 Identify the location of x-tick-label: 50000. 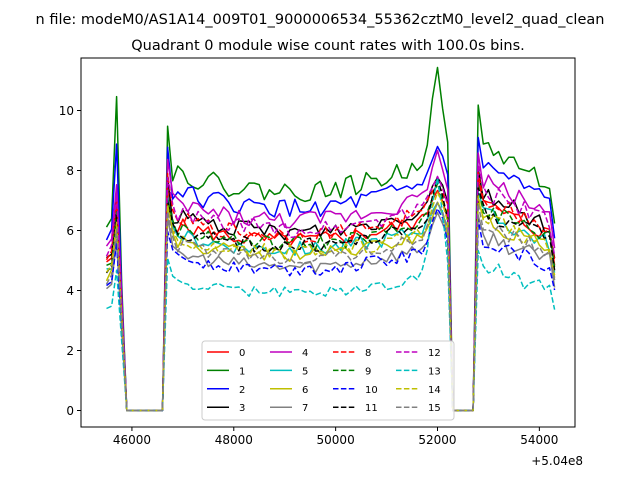
(336, 440).